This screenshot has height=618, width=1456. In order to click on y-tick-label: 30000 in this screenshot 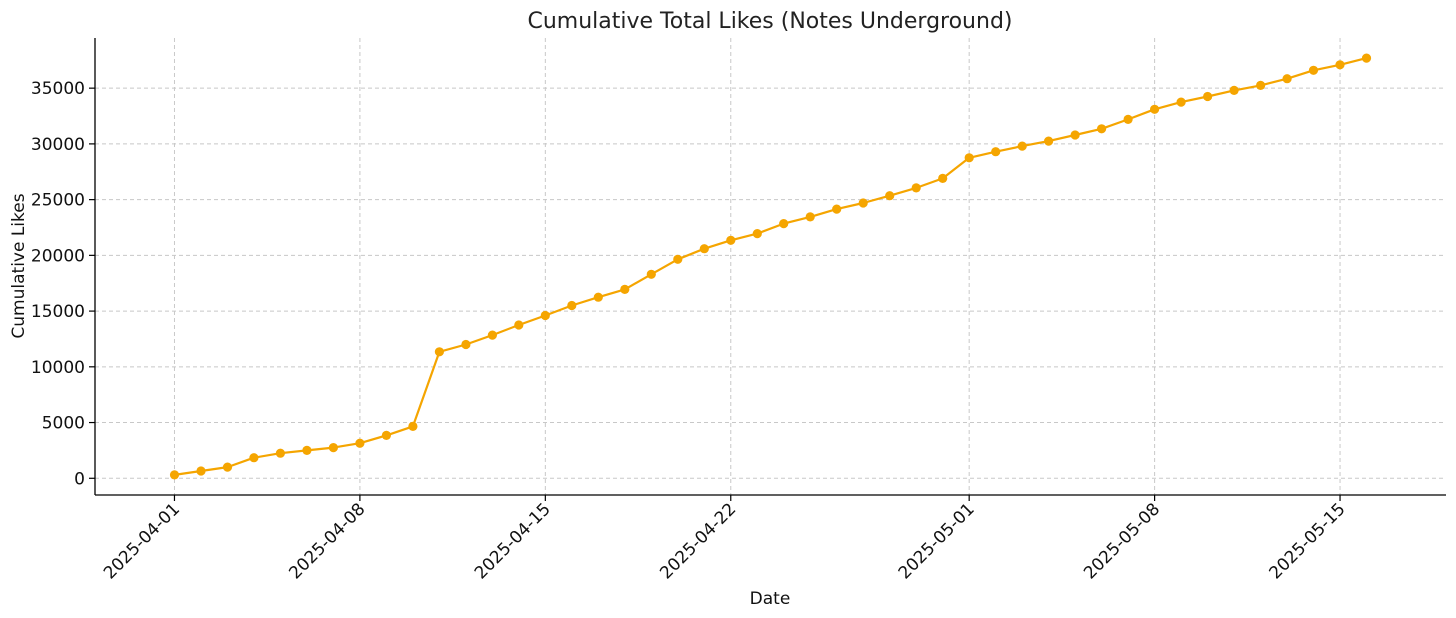, I will do `click(58, 145)`.